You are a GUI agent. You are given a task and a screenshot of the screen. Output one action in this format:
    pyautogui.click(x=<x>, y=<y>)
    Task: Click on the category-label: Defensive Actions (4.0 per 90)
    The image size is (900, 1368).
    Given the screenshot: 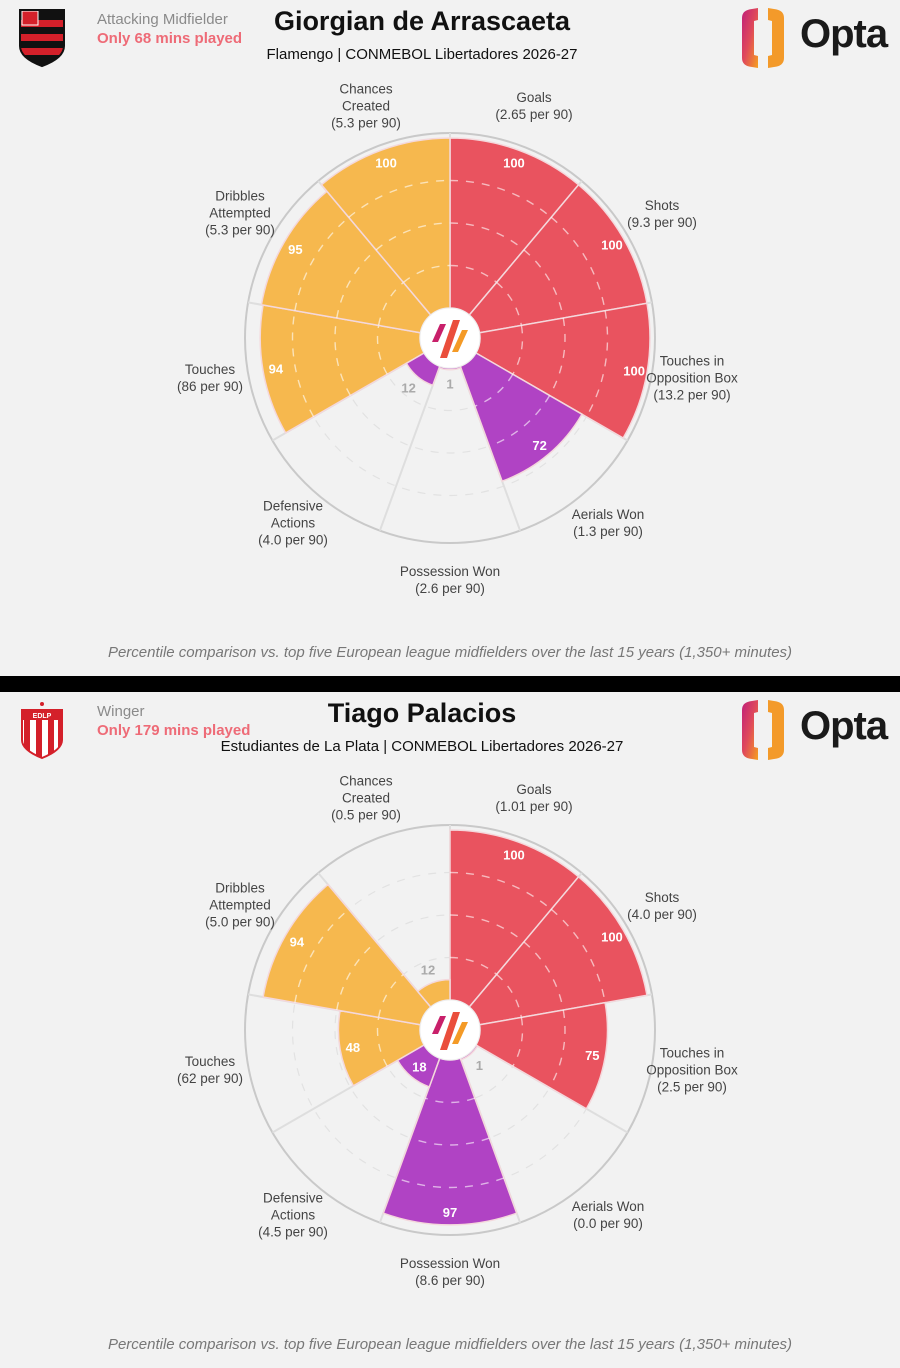 What is the action you would take?
    pyautogui.click(x=293, y=523)
    